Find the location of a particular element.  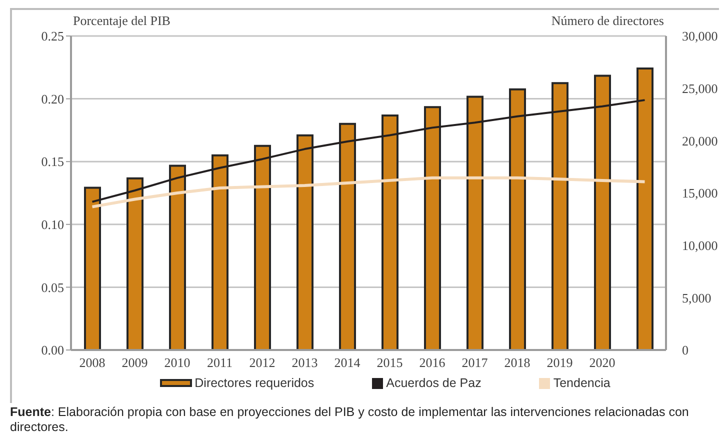

y-tick-label: 0.15 is located at coordinates (52, 162).